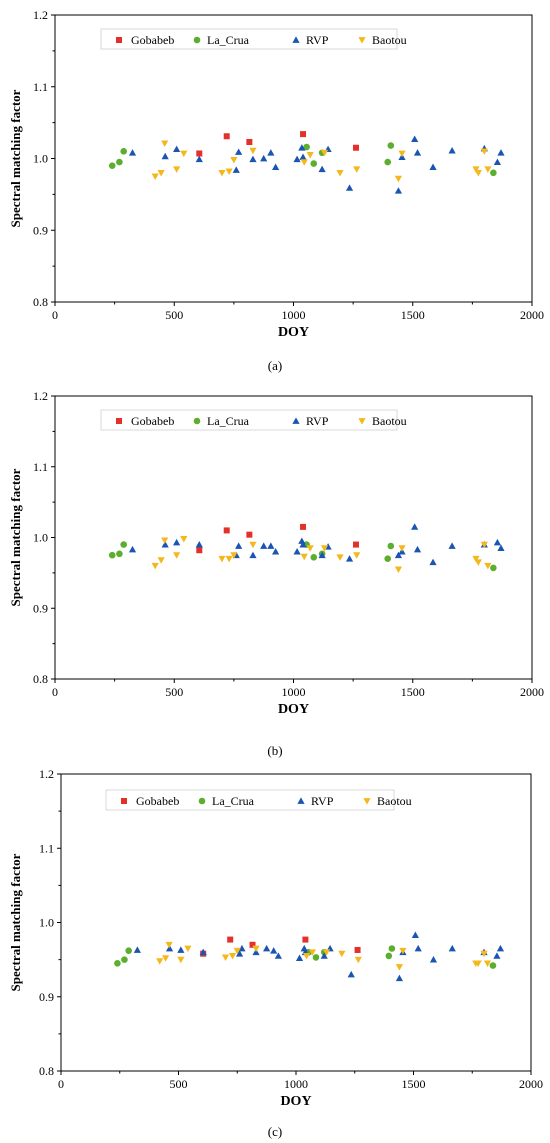 This screenshot has width=550, height=1143. Describe the element at coordinates (275, 750) in the screenshot. I see `panel-label: (b)` at that location.